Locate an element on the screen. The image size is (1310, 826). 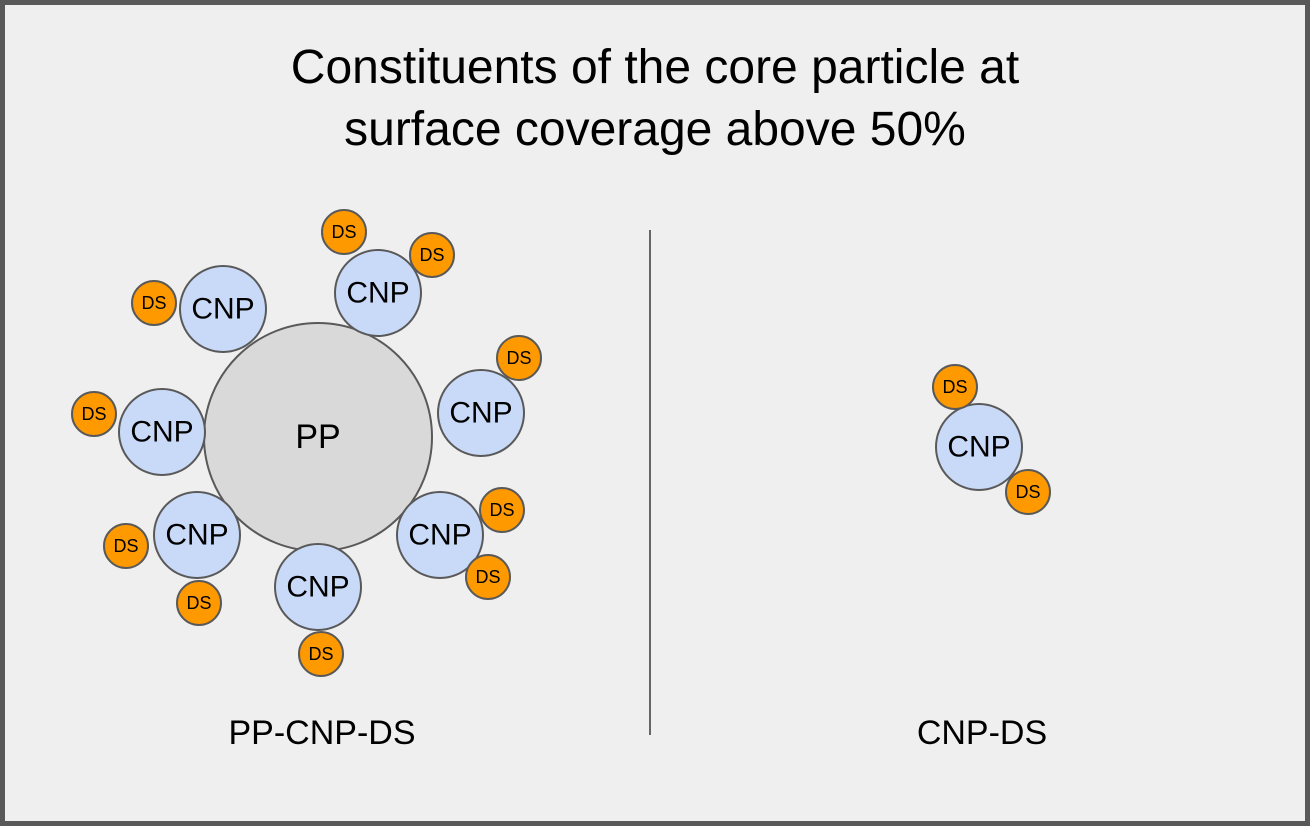
ds-particle-single-2: DS is located at coordinates (1028, 492).